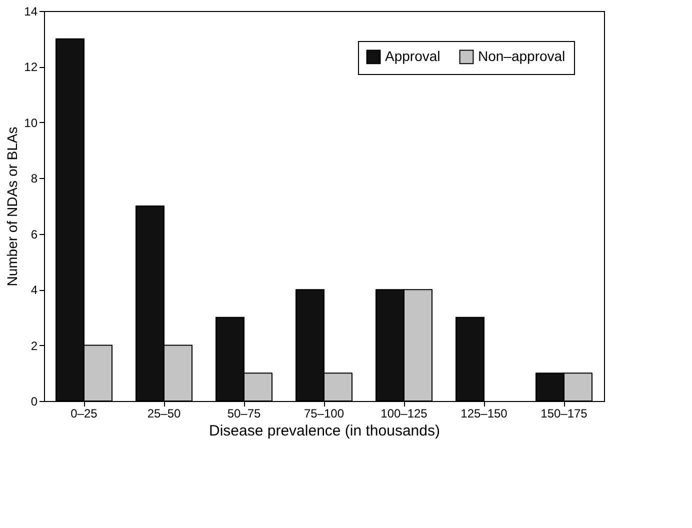  I want to click on legend-label: Non–approval, so click(522, 56).